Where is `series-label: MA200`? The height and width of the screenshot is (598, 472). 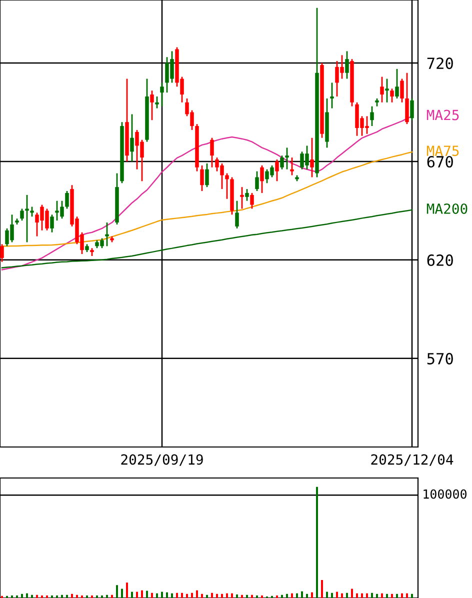 series-label: MA200 is located at coordinates (447, 208).